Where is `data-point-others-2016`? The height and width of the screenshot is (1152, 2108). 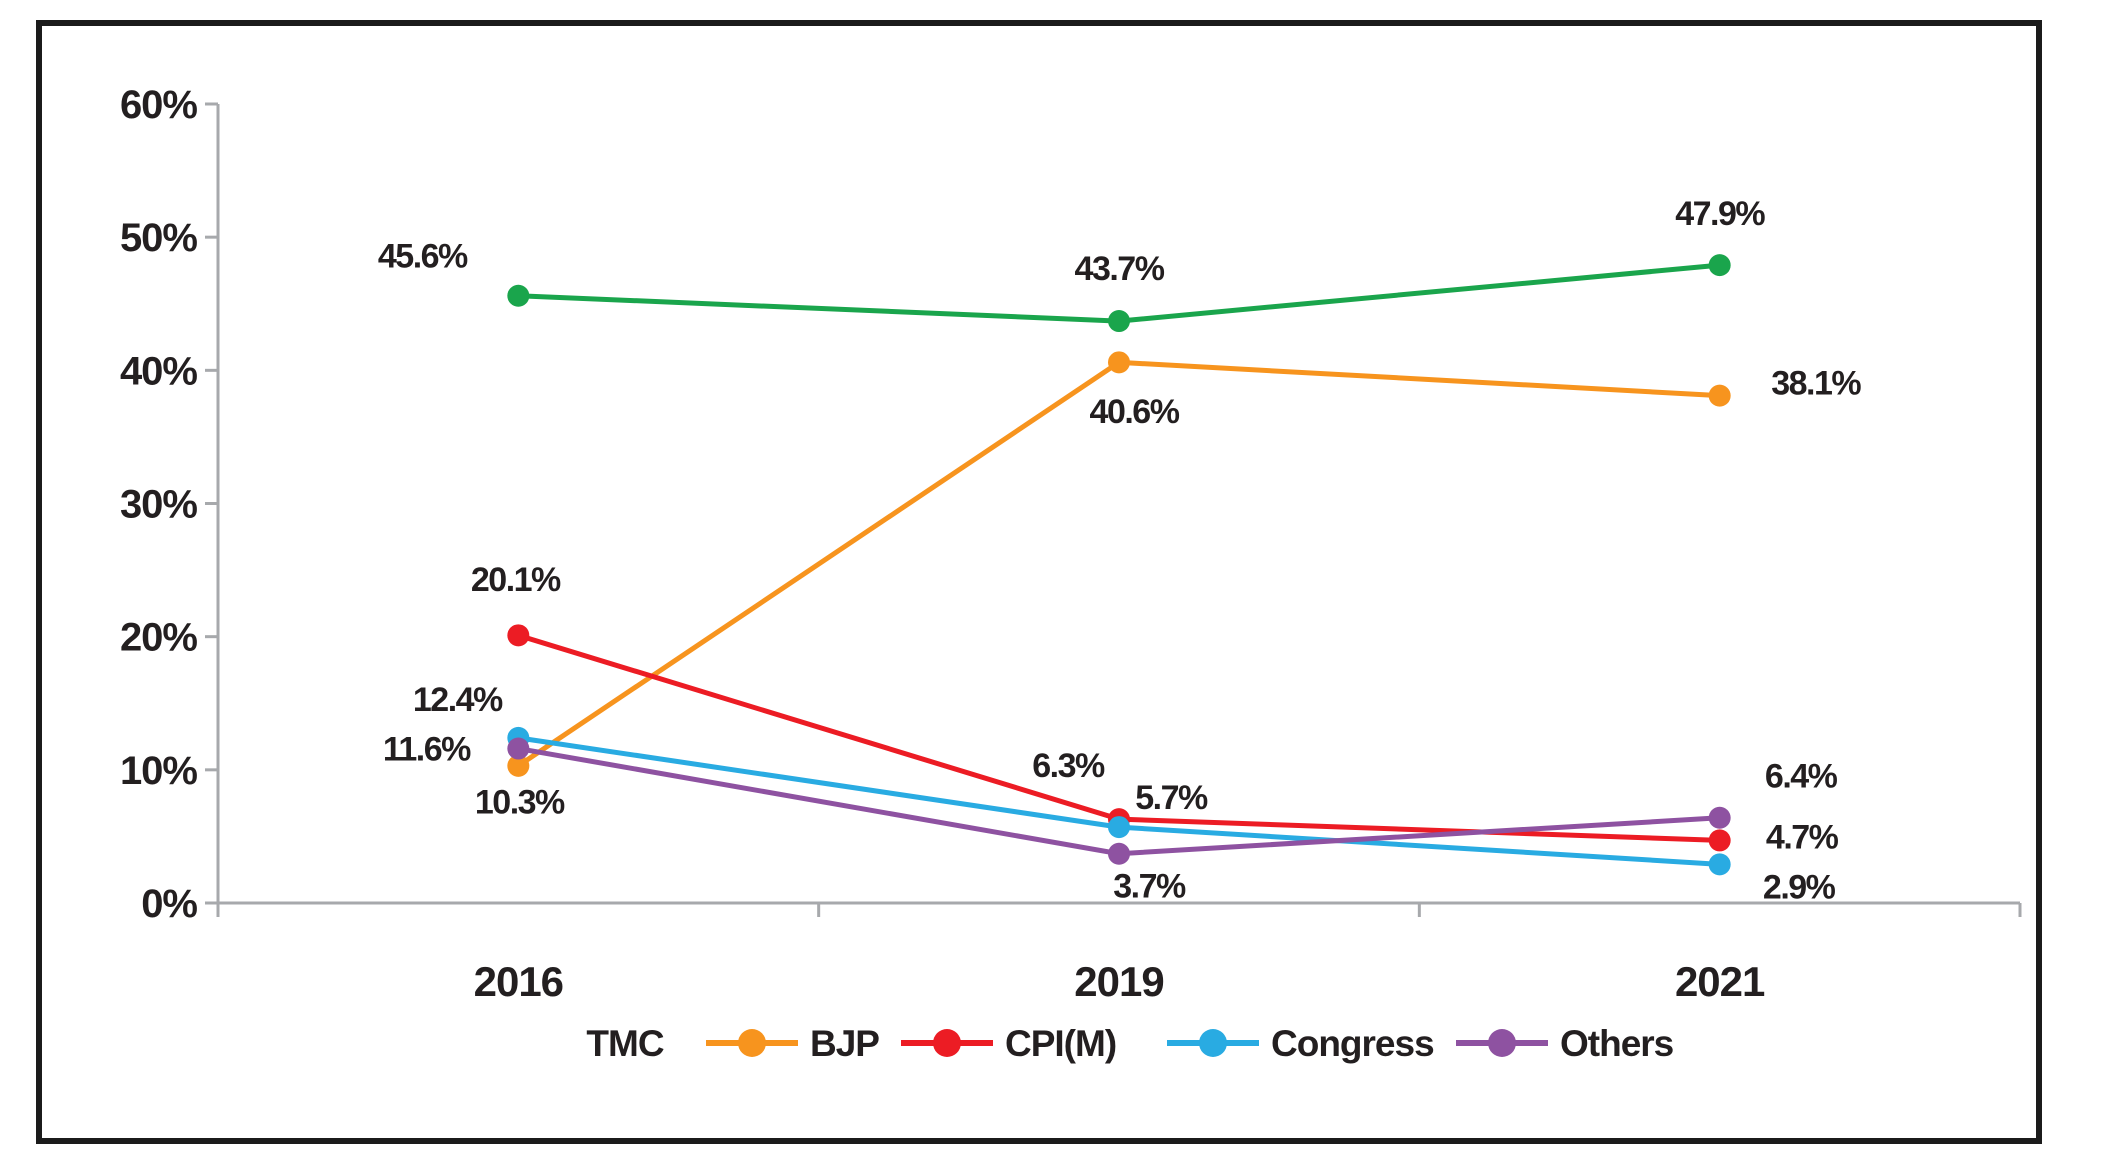
data-point-others-2016 is located at coordinates (518, 748).